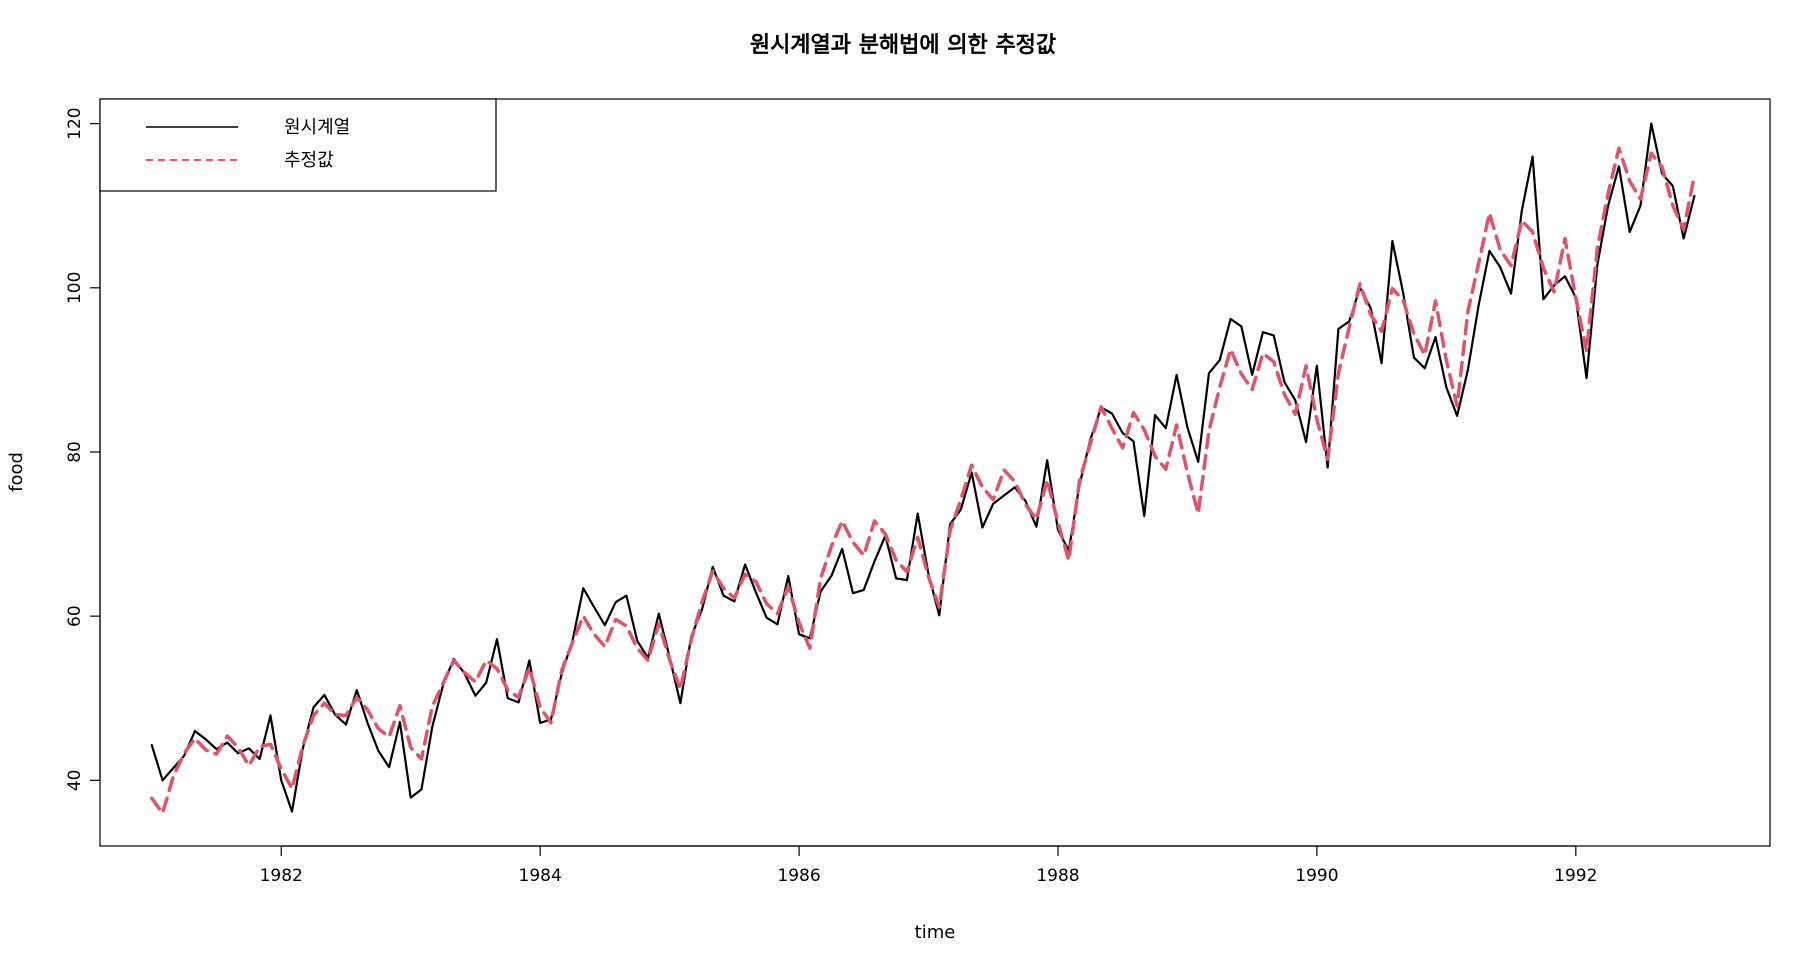 This screenshot has height=960, width=1800. I want to click on y-axis-title: food, so click(16, 472).